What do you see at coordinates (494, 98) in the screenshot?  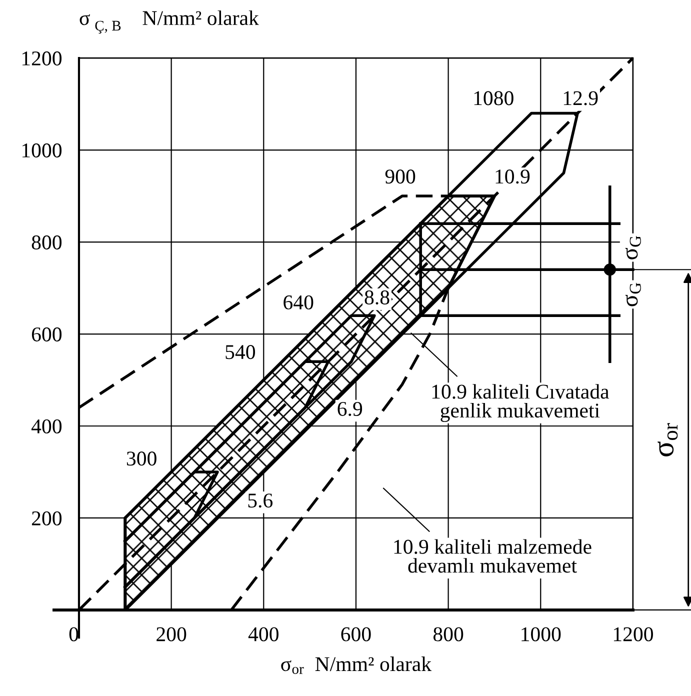 I see `annotation: 1080` at bounding box center [494, 98].